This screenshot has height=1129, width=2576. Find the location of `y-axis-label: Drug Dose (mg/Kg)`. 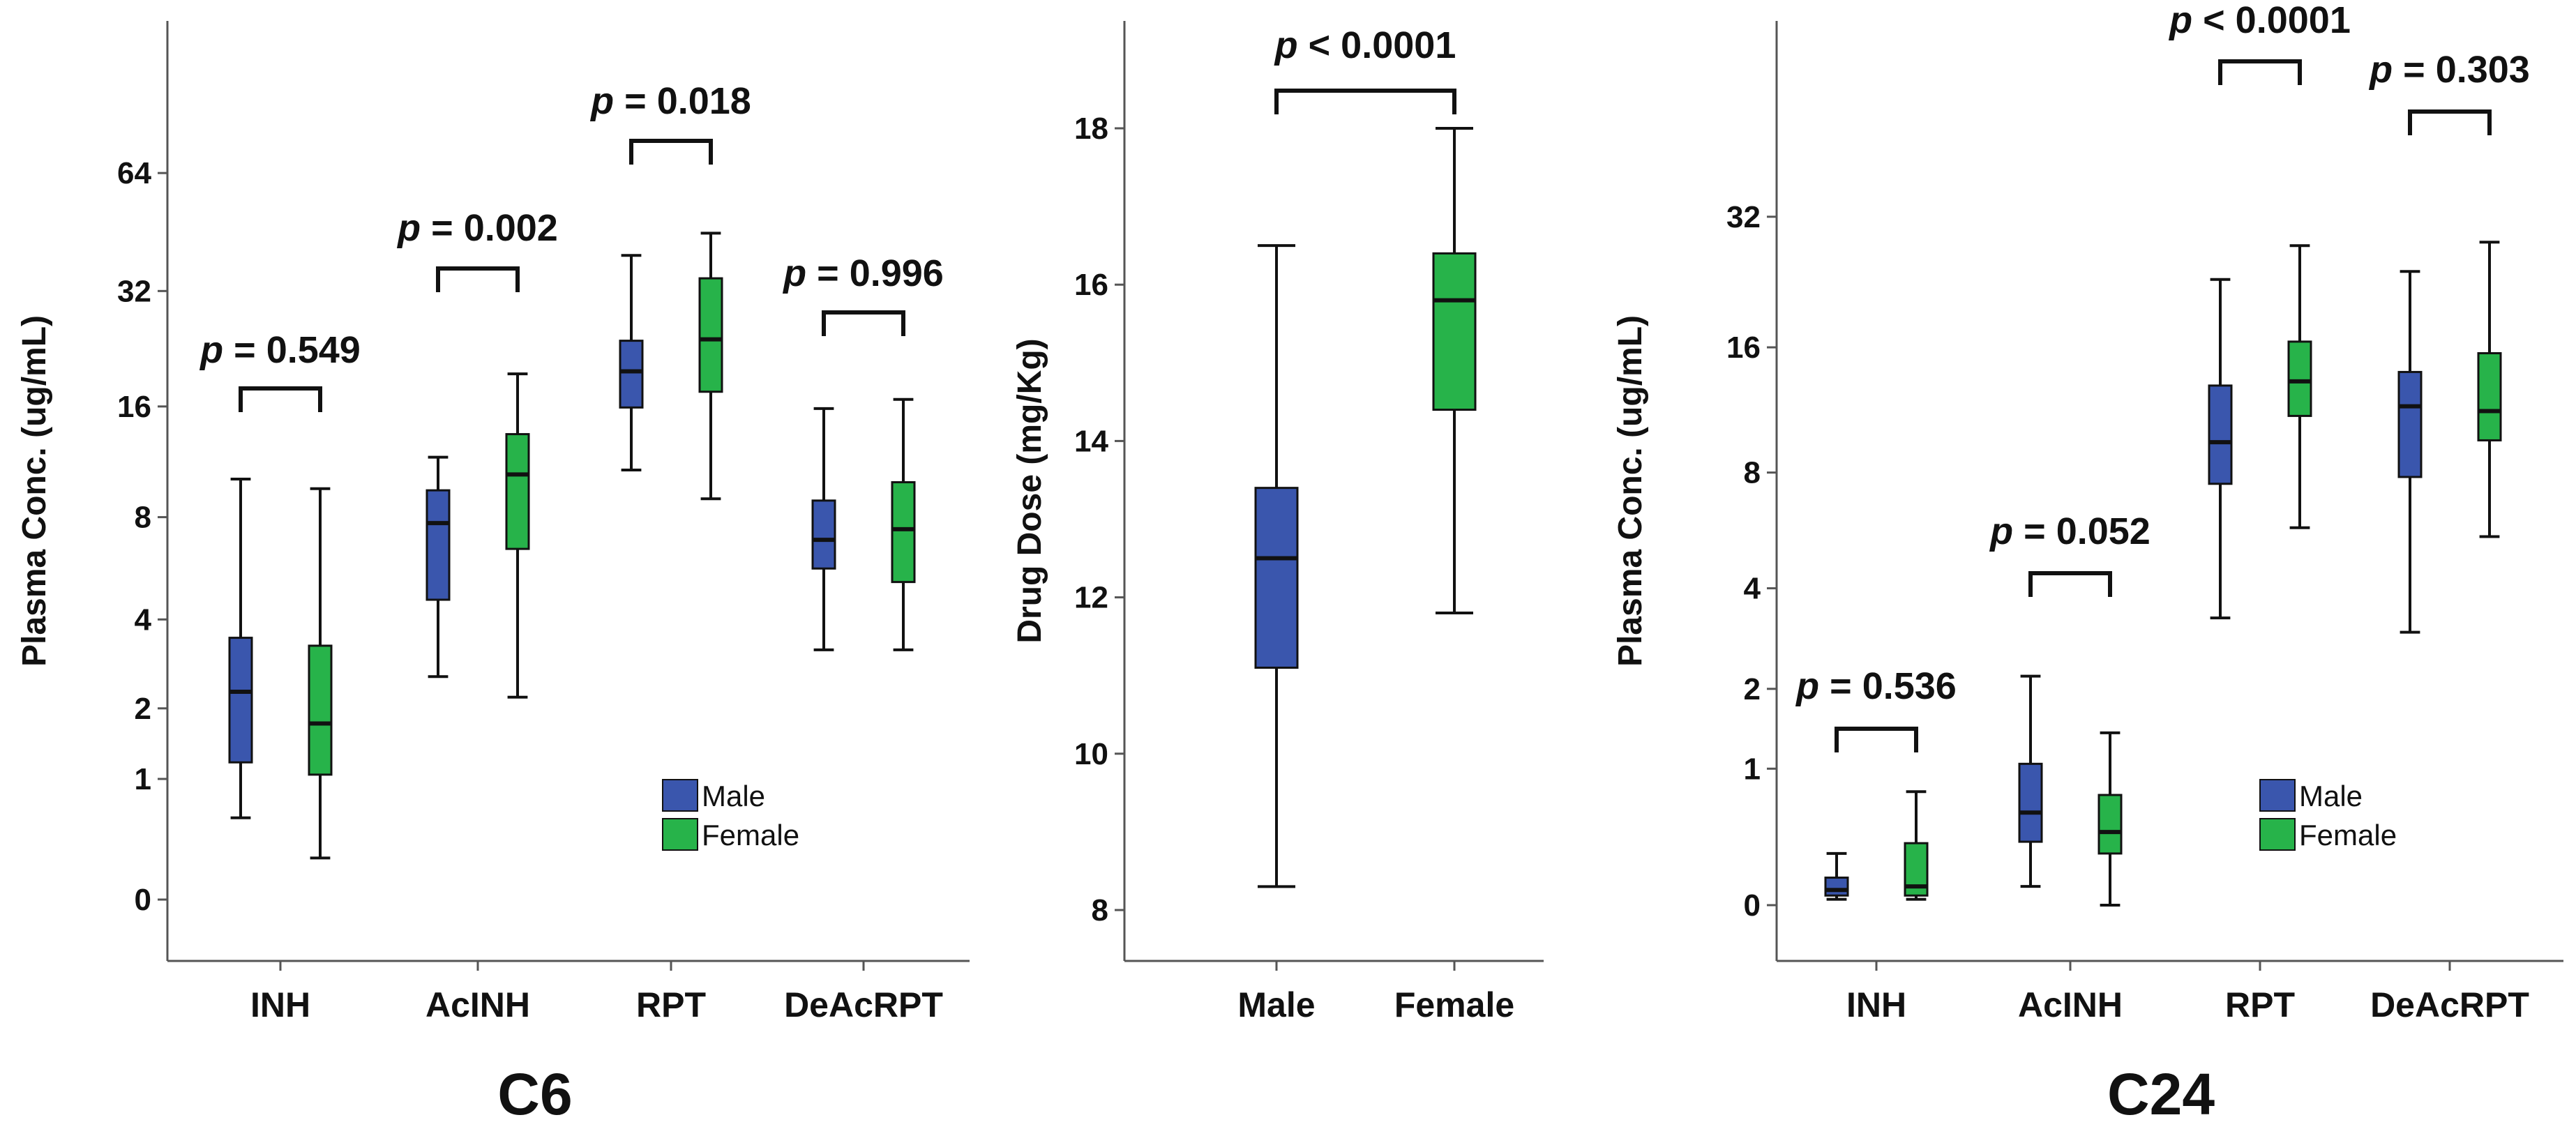

y-axis-label: Drug Dose (mg/Kg) is located at coordinates (1029, 490).